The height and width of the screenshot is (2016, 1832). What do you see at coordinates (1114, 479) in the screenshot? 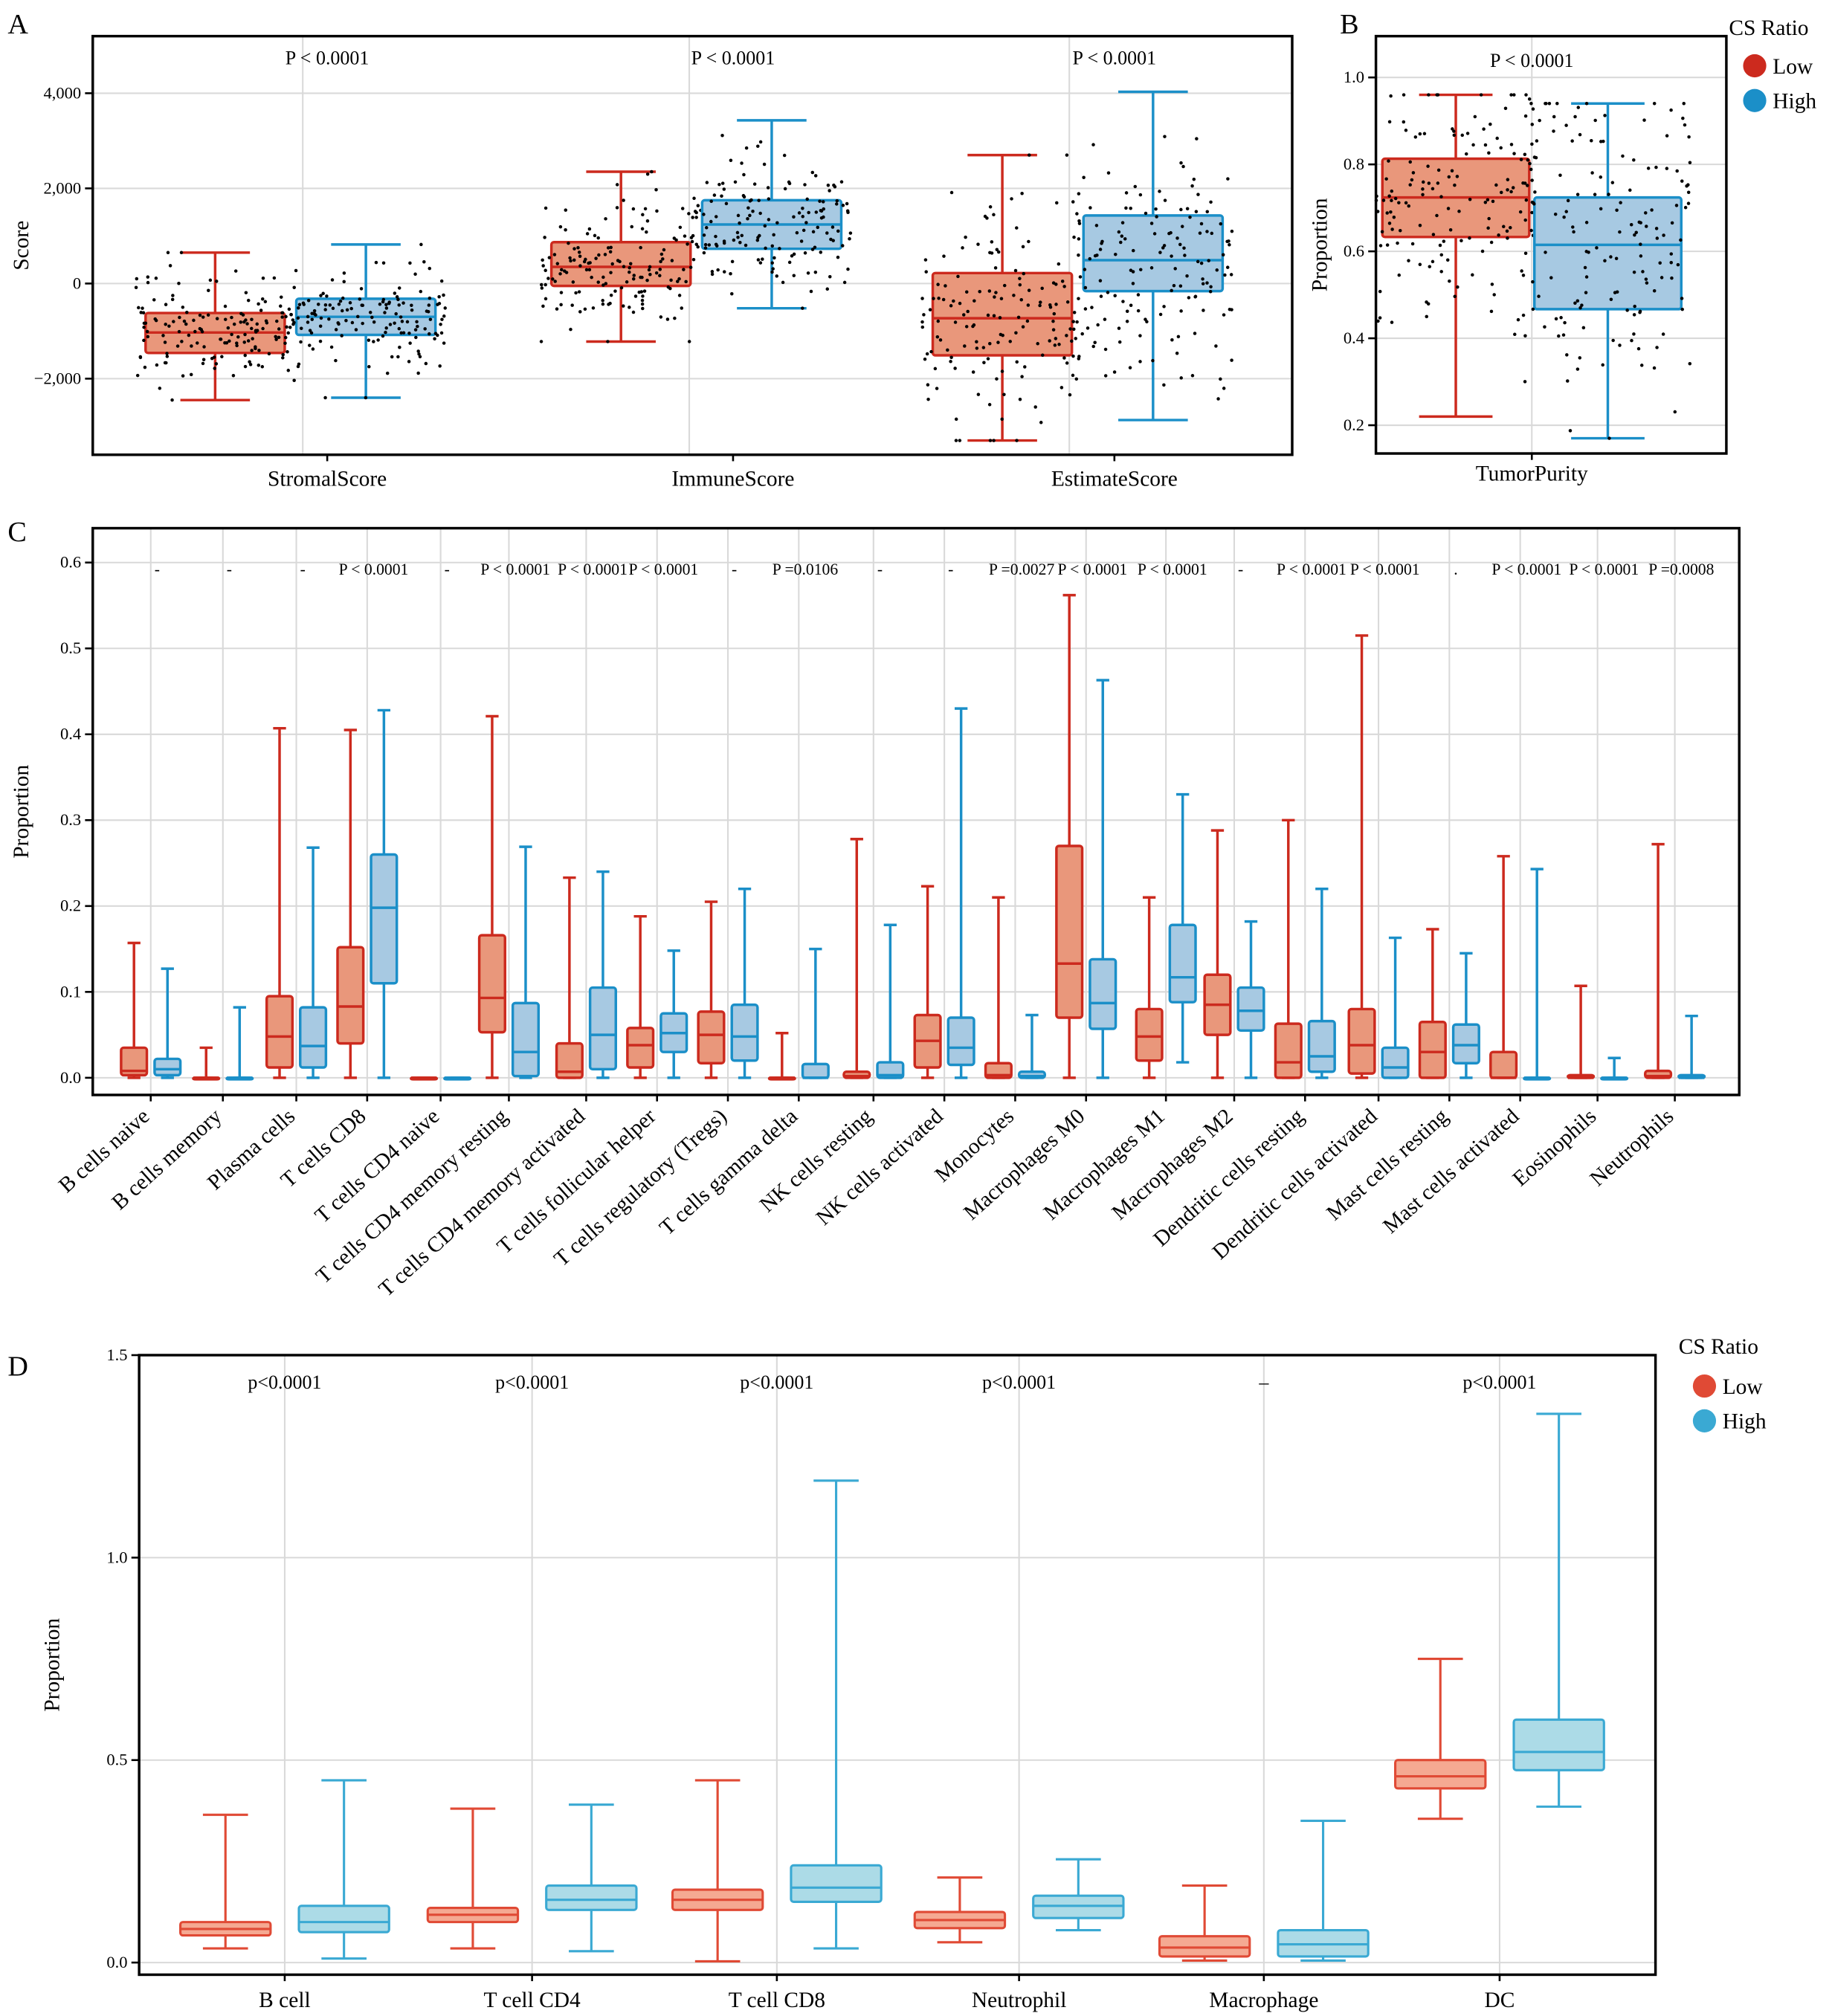
I see `x-tick-label: EstimateScore` at bounding box center [1114, 479].